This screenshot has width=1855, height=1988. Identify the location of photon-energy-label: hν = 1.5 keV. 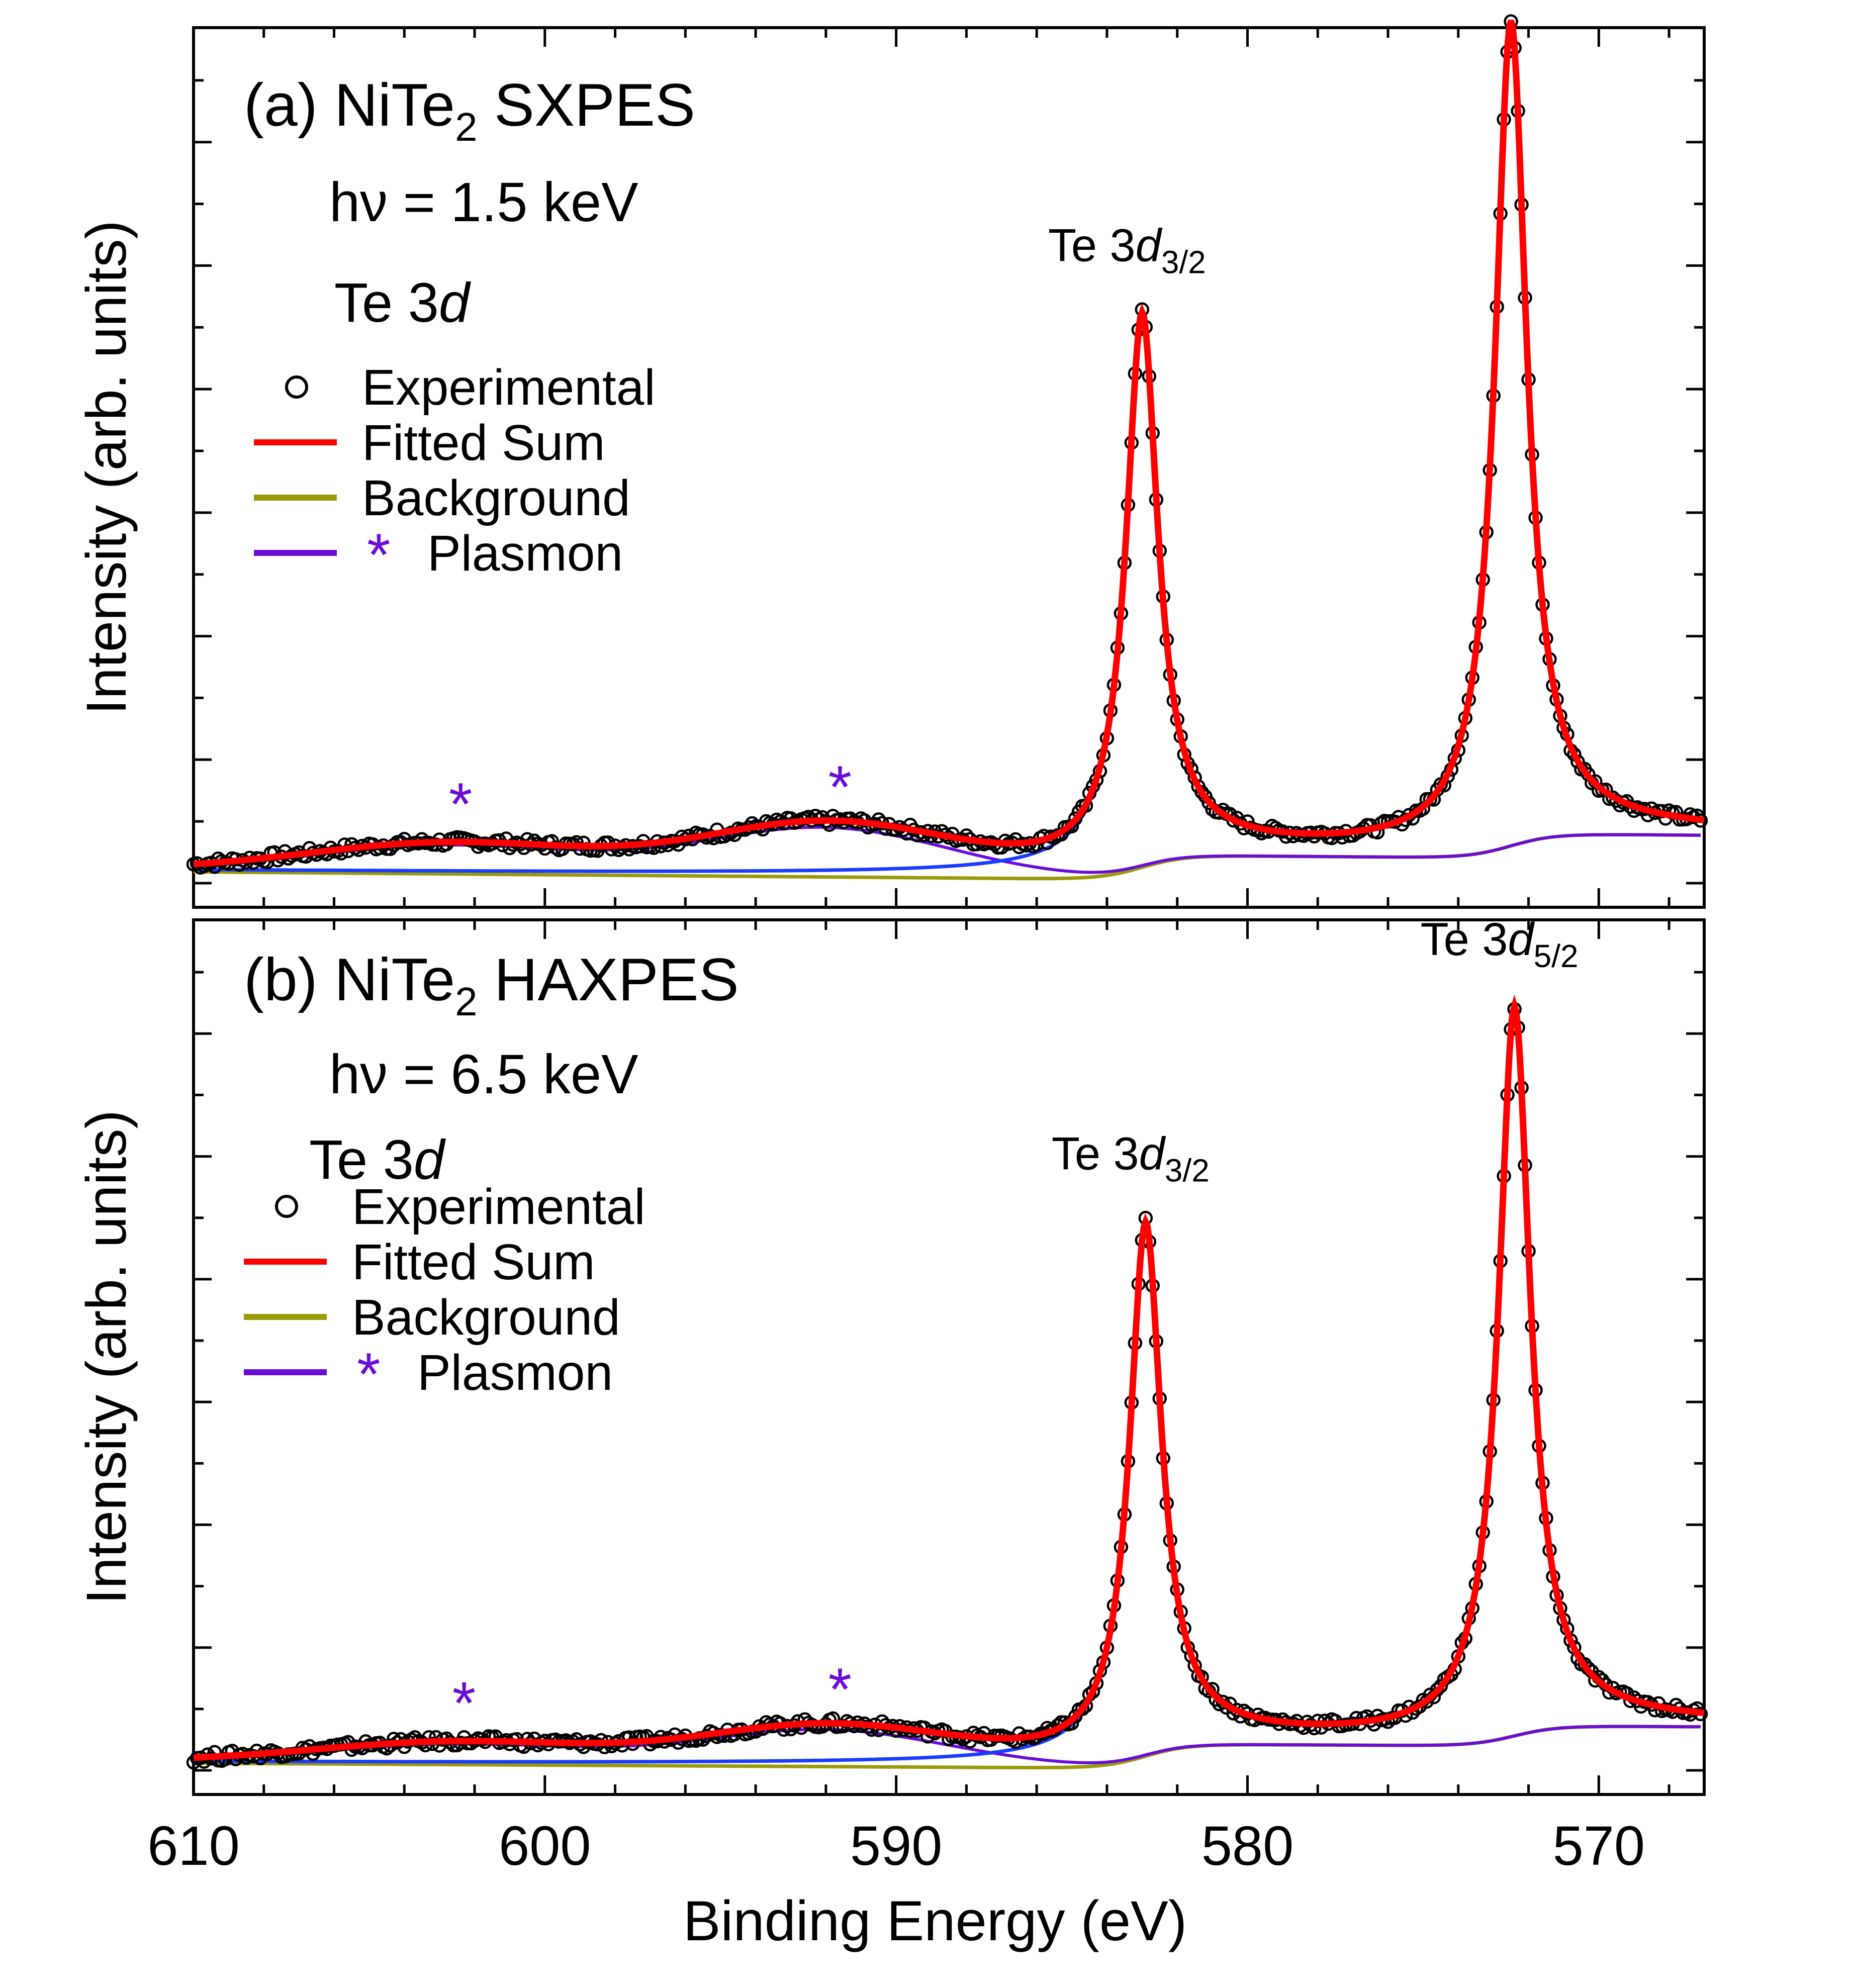
(483, 202).